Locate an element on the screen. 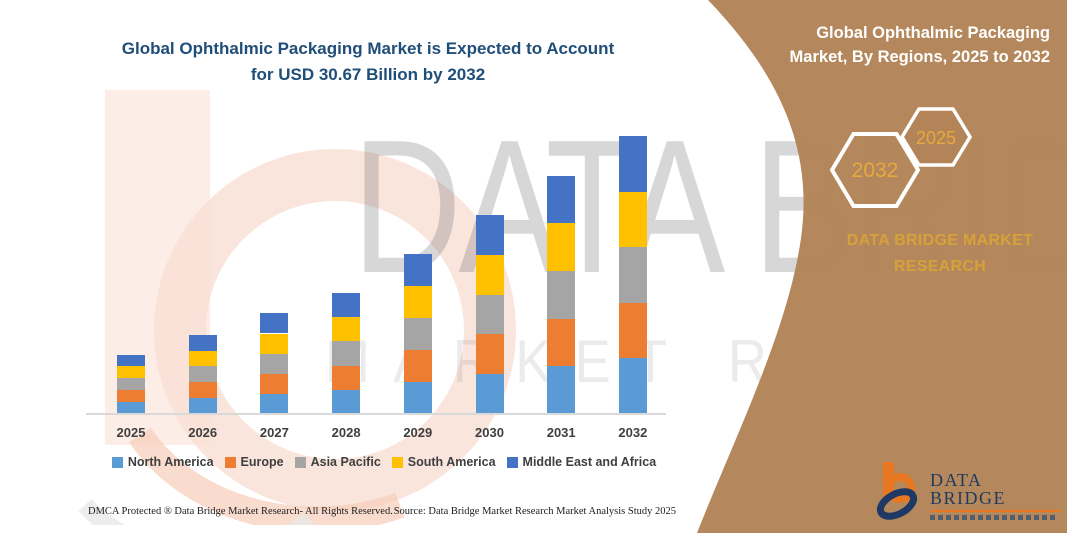  x-axis-label-2031: 2031 is located at coordinates (561, 432).